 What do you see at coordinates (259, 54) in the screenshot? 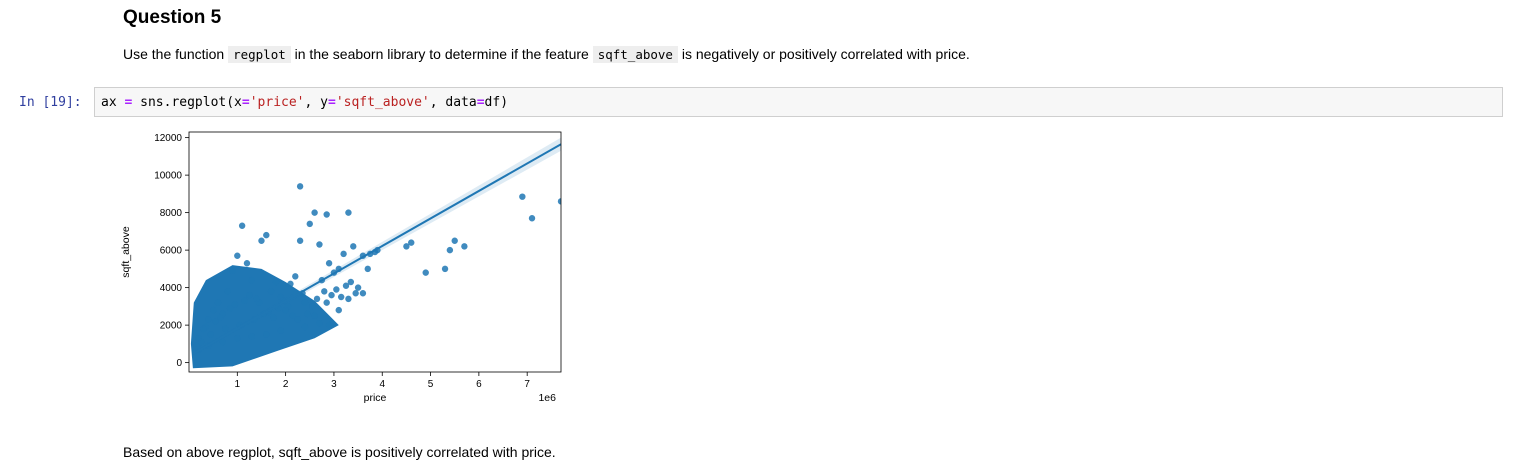
I see `inline-code-regplot: regplot` at bounding box center [259, 54].